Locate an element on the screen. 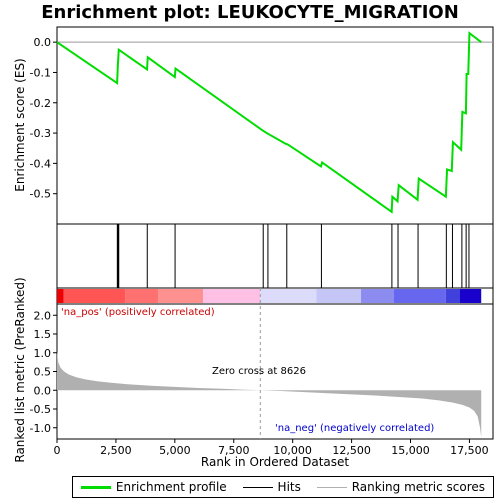 The height and width of the screenshot is (500, 500). es-y-axis: 0.0 -0.1 -0.2 -0.3 -0.4 -0.5 is located at coordinates (43, 118).